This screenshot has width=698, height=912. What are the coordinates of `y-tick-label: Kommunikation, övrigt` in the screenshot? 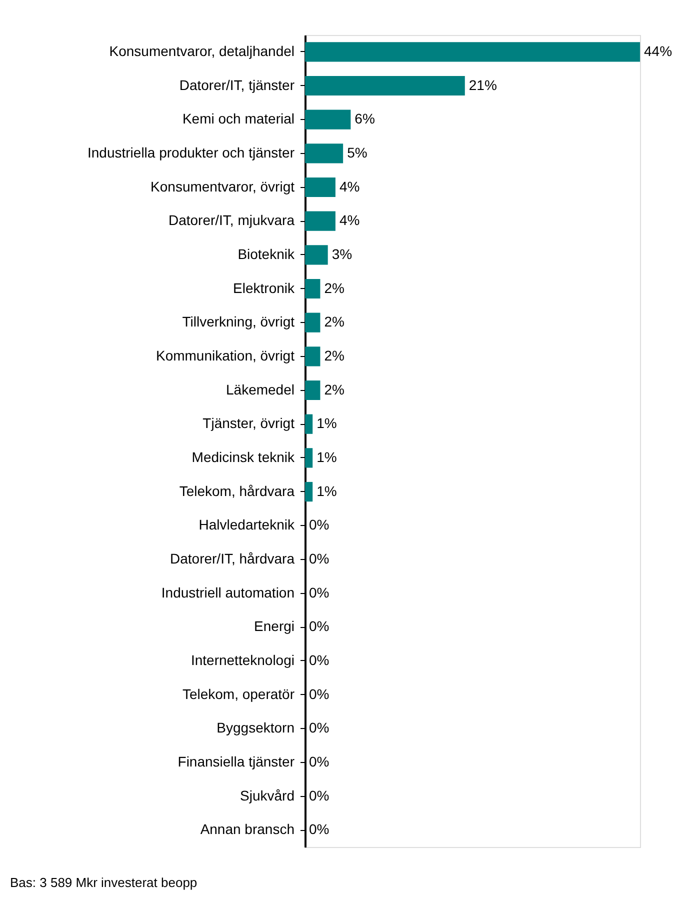 It's located at (225, 355).